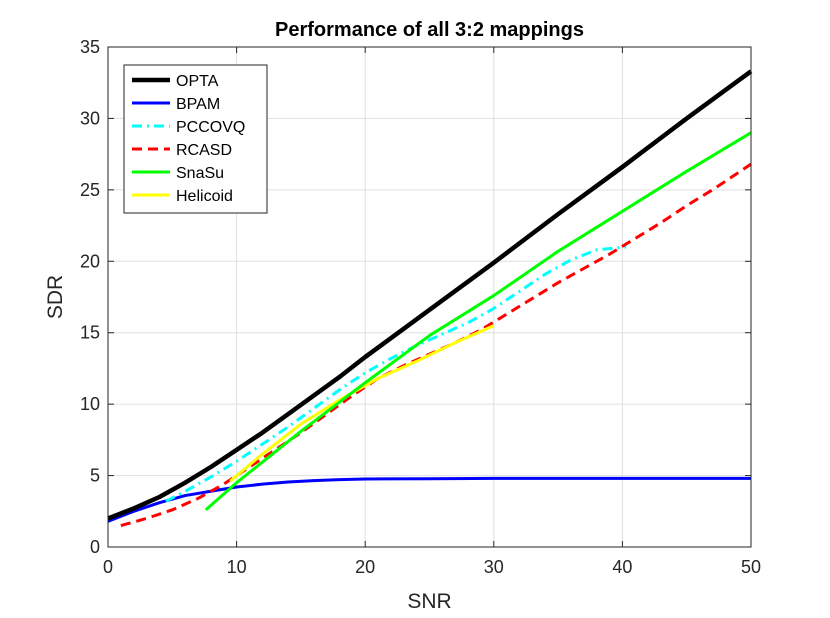 Image resolution: width=830 pixels, height=618 pixels. I want to click on legend-label-opta: OPTA, so click(197, 81).